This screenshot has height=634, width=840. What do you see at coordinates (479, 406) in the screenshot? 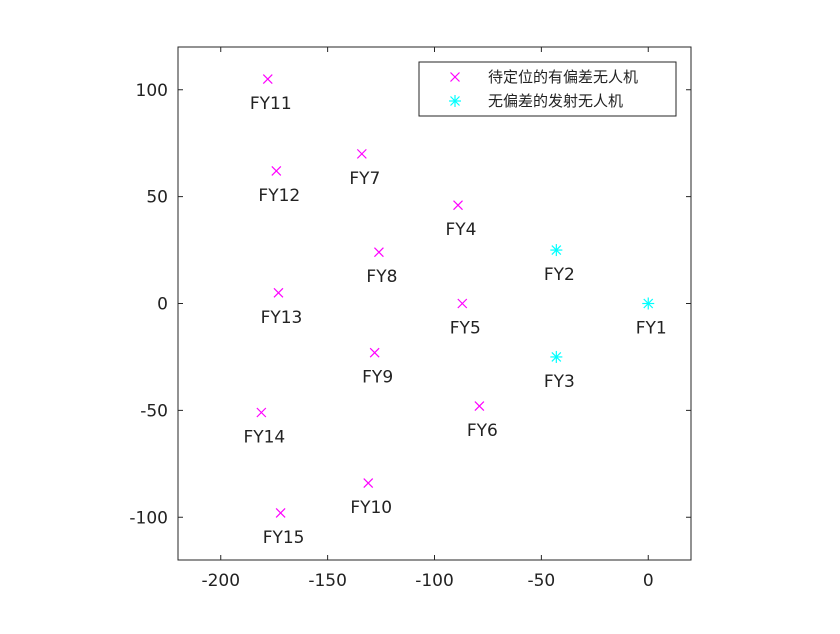
I see `x-marker-fy6` at bounding box center [479, 406].